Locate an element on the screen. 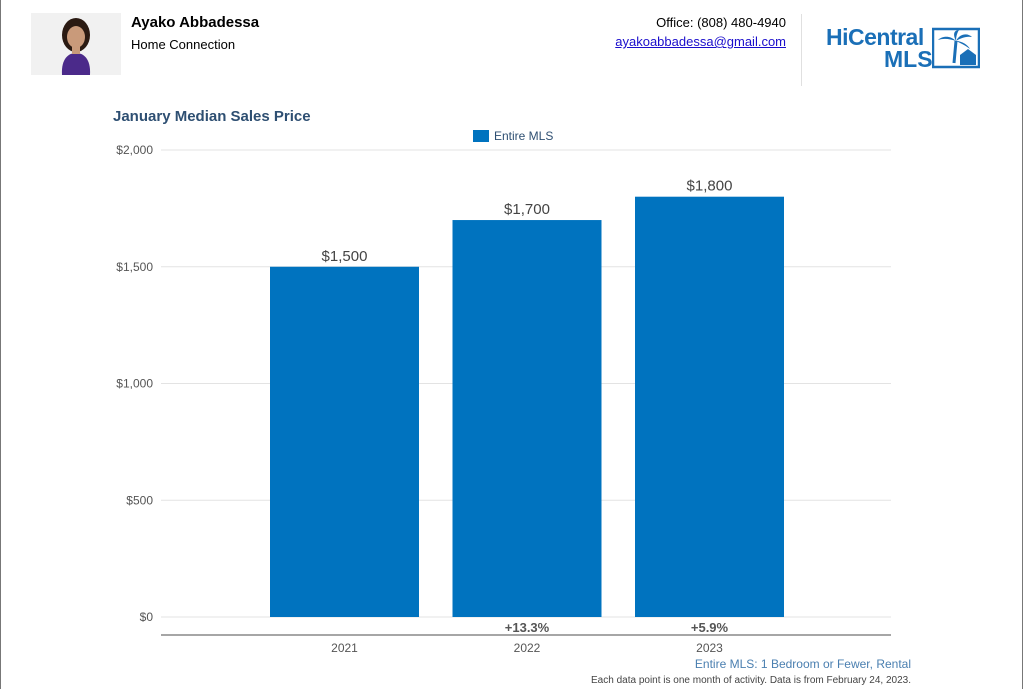 The image size is (1023, 689). agent-company: Home Connection is located at coordinates (183, 44).